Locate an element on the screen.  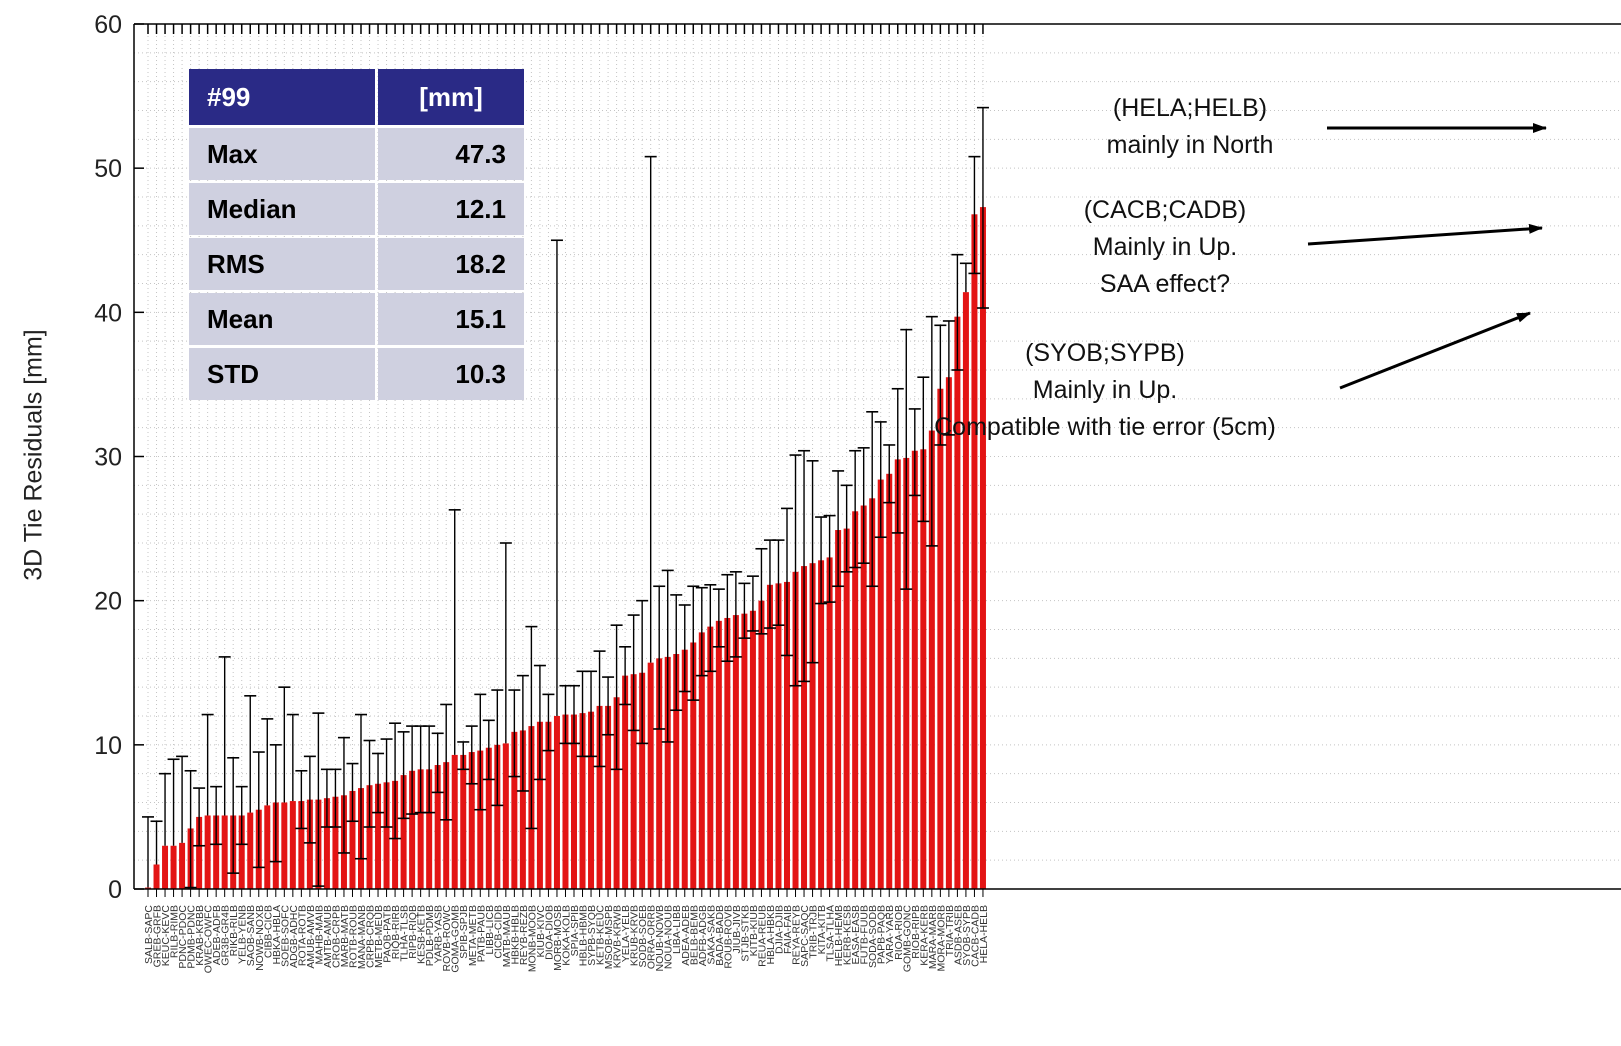
x-tick-label: HBKA-HBLA is located at coordinates (277, 935).